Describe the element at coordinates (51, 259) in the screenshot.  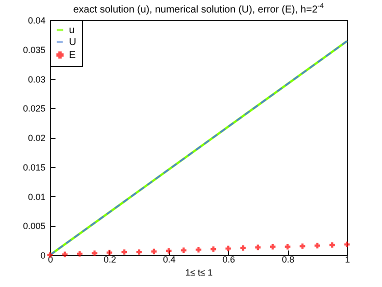
I see `x-tick-label: 0` at that location.